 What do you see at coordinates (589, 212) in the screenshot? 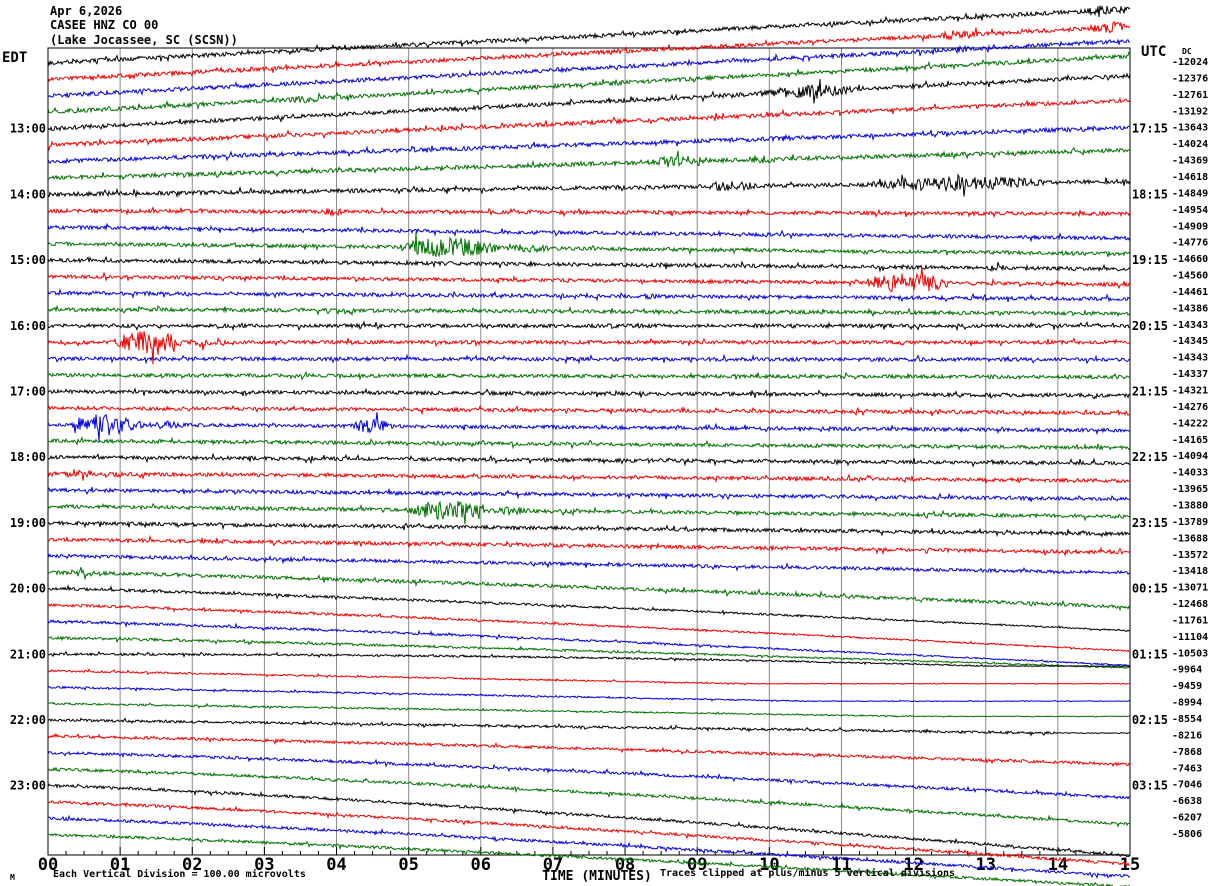
I see `trace-row-14:15` at bounding box center [589, 212].